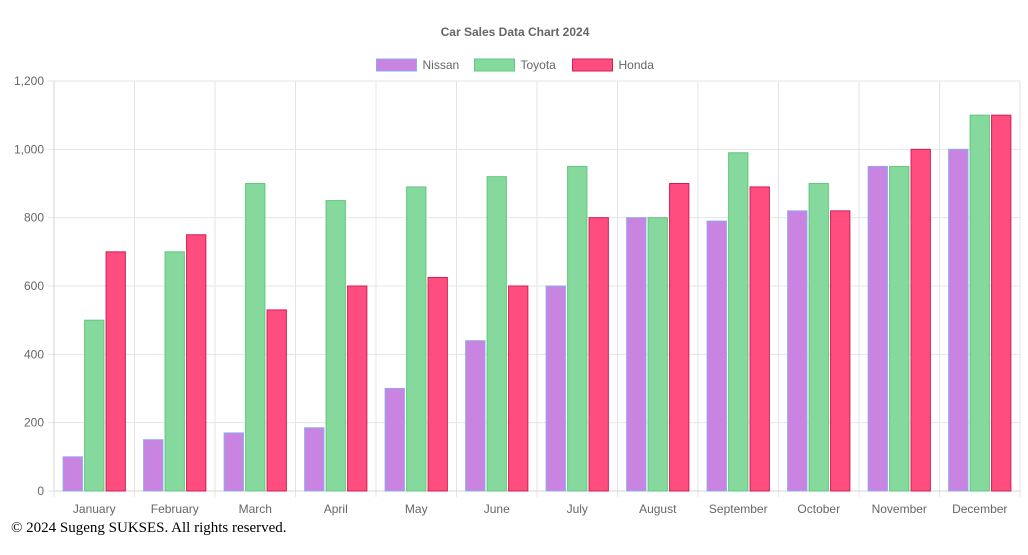 The image size is (1028, 555). I want to click on x-tick-label: January, so click(94, 509).